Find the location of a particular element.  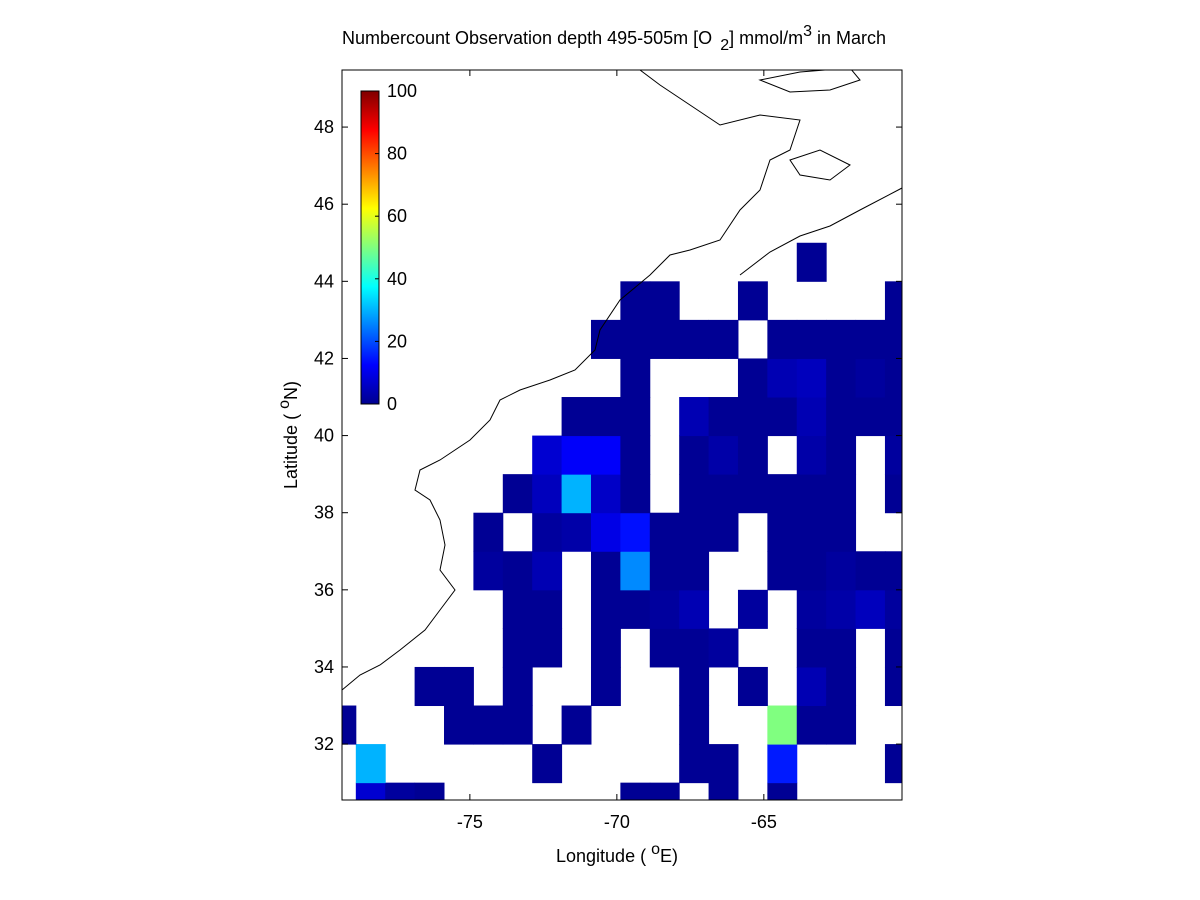

y-tick-label: 42 is located at coordinates (324, 358).